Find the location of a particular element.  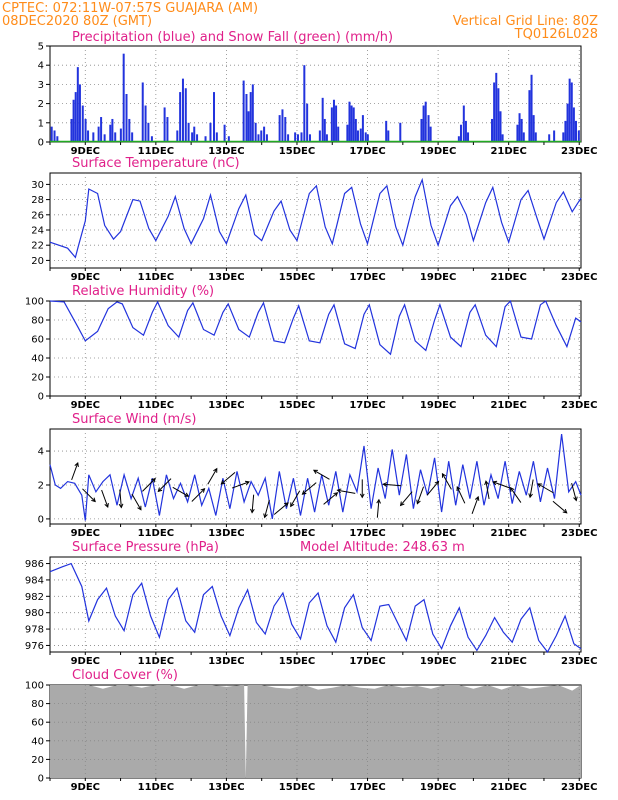

cloud-ytick-label-2: 40 is located at coordinates (37, 741).